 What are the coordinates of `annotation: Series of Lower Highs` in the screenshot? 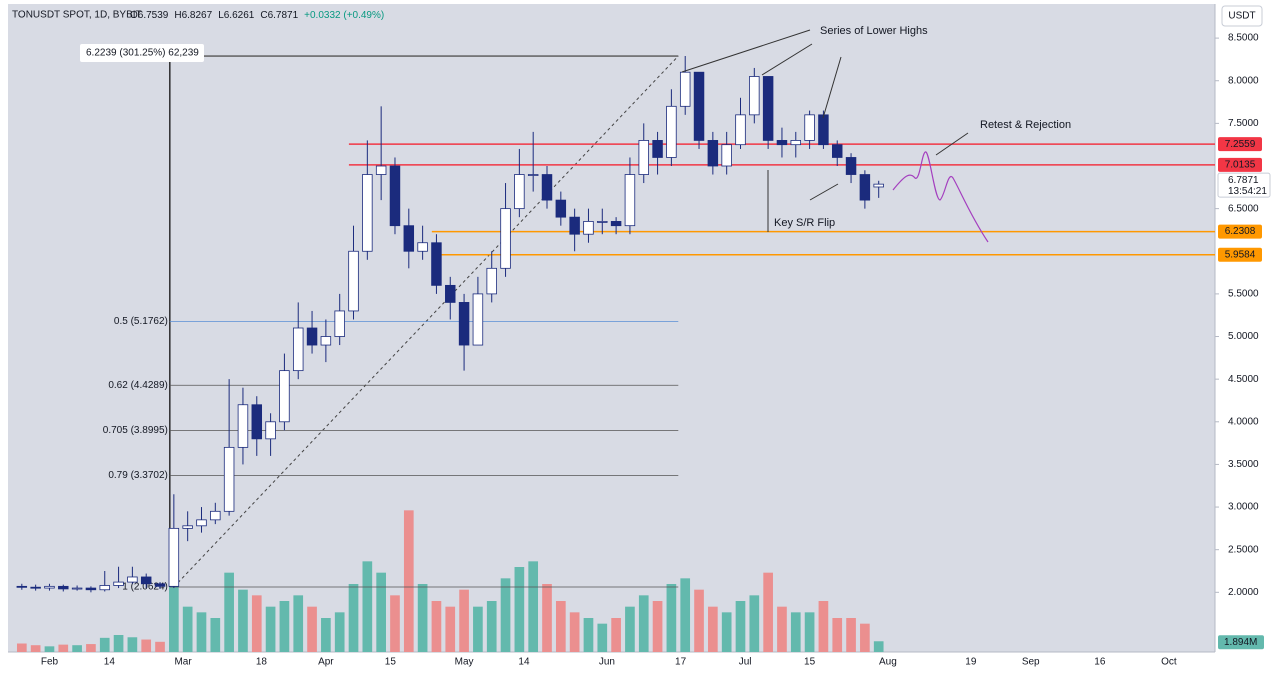 It's located at (874, 31).